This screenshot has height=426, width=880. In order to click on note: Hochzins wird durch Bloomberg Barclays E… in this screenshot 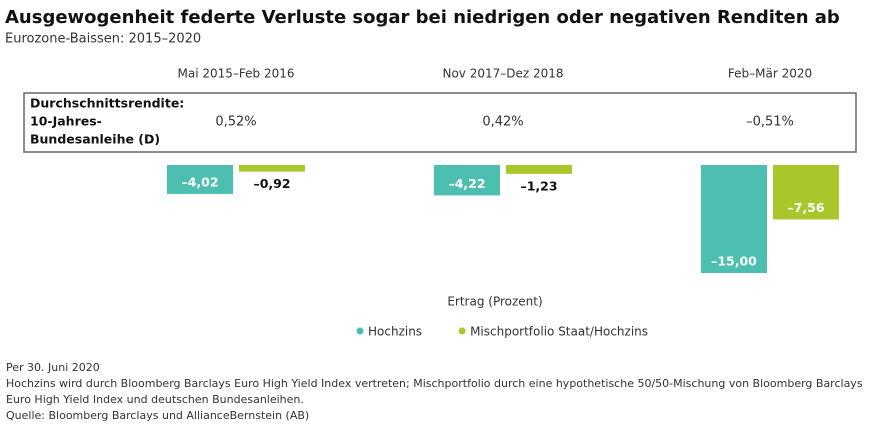, I will do `click(434, 391)`.